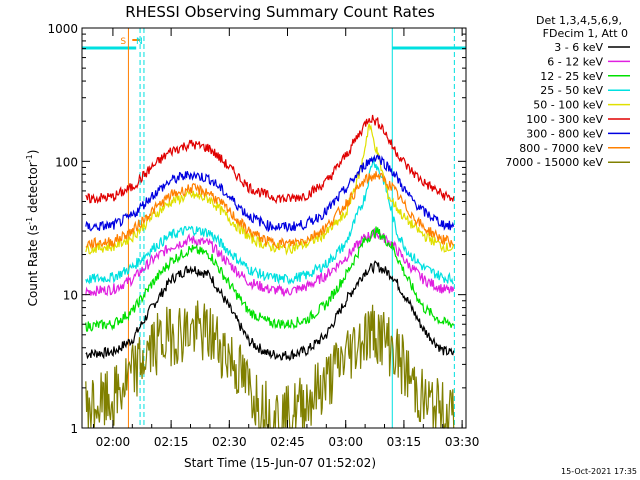 This screenshot has width=640, height=480. Describe the element at coordinates (139, 42) in the screenshot. I see `marker-label: N` at that location.